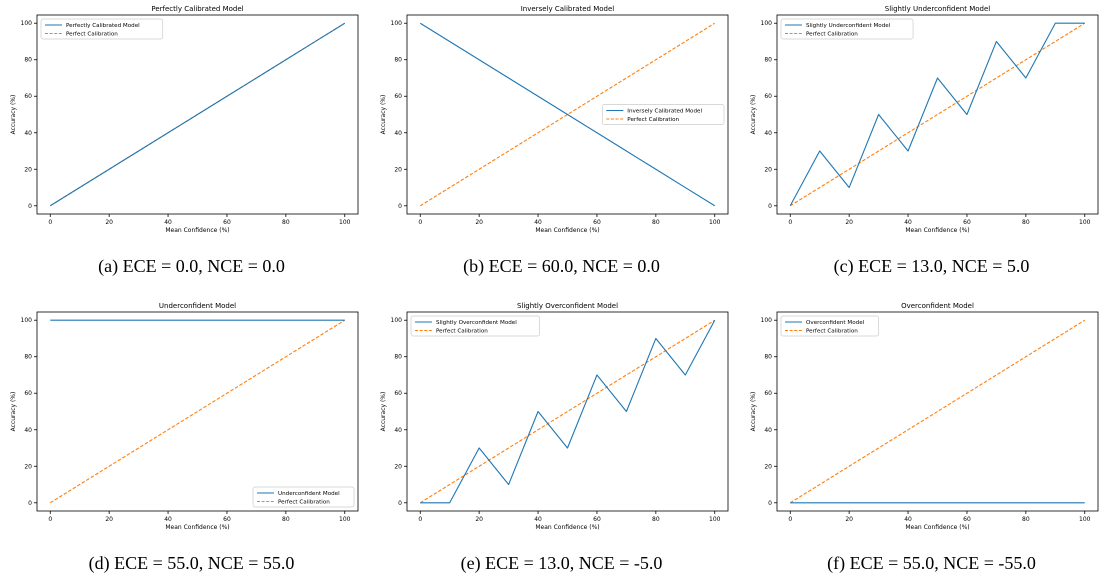 The height and width of the screenshot is (584, 1103). I want to click on chart-title: Slightly Overconfident Model, so click(567, 306).